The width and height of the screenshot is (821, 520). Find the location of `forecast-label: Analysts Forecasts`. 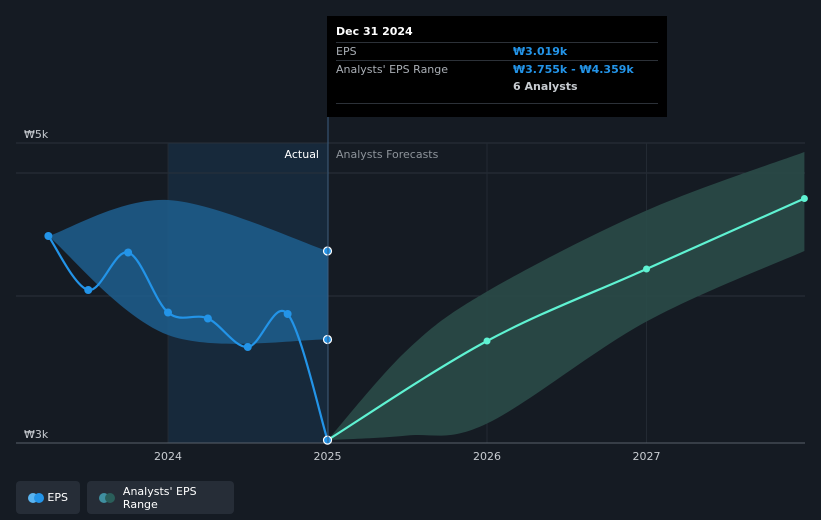

forecast-label: Analysts Forecasts is located at coordinates (387, 154).